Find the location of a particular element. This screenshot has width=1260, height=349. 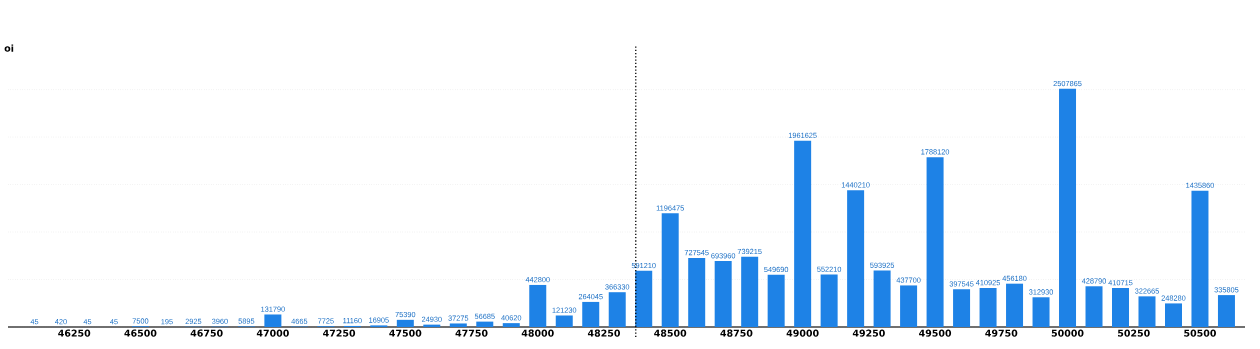

x-tick-label: 48750 is located at coordinates (736, 333).